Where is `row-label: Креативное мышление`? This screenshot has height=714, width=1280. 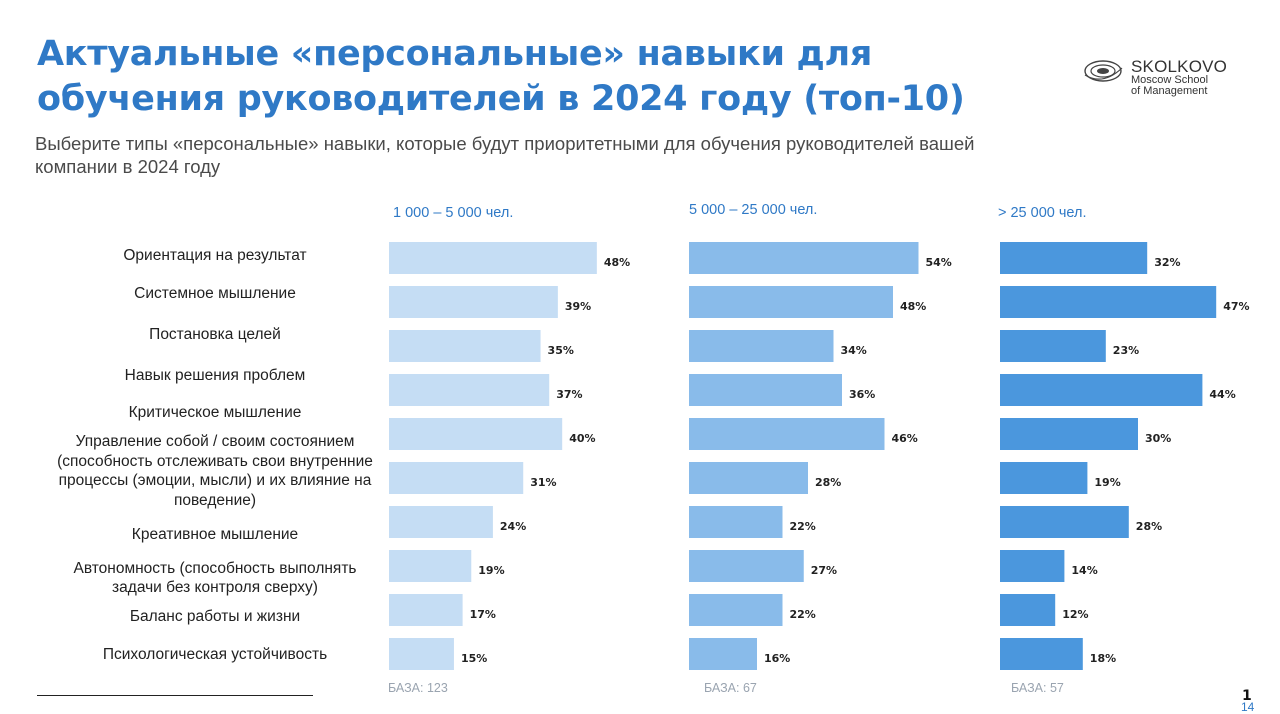
row-label: Креативное мышление is located at coordinates (215, 534).